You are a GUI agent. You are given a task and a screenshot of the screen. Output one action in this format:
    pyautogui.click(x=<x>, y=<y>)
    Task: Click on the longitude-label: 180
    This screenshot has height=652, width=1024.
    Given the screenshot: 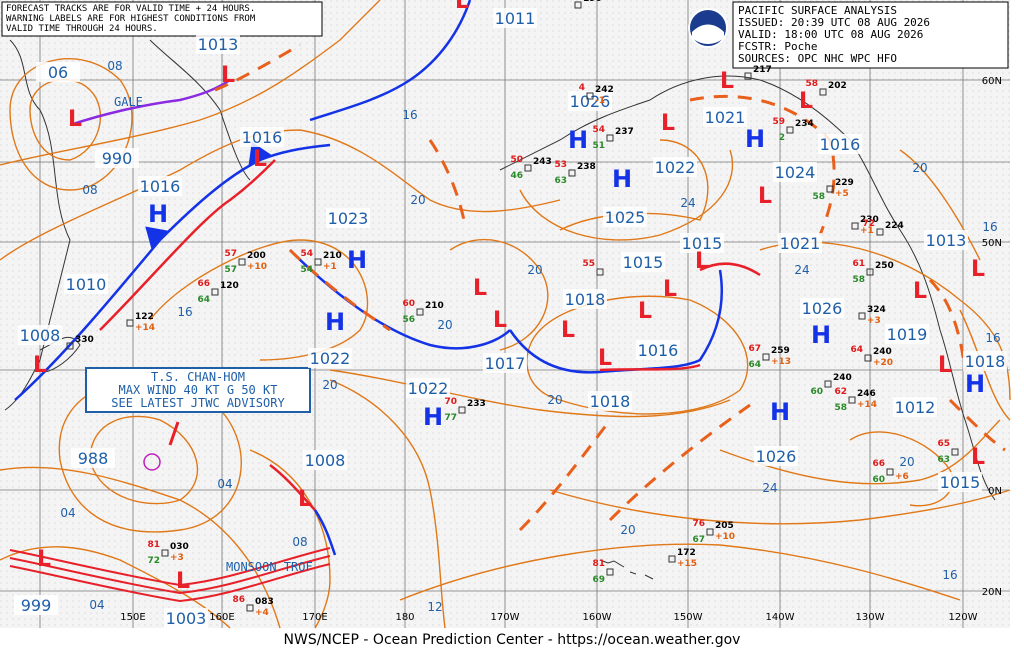 What is the action you would take?
    pyautogui.click(x=404, y=617)
    